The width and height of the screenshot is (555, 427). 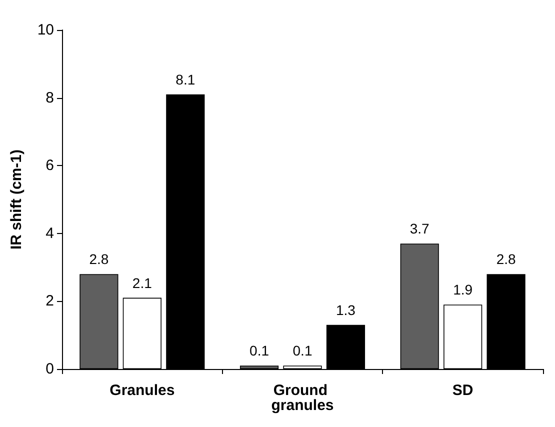 I want to click on x-tick-label: SD, so click(x=463, y=390).